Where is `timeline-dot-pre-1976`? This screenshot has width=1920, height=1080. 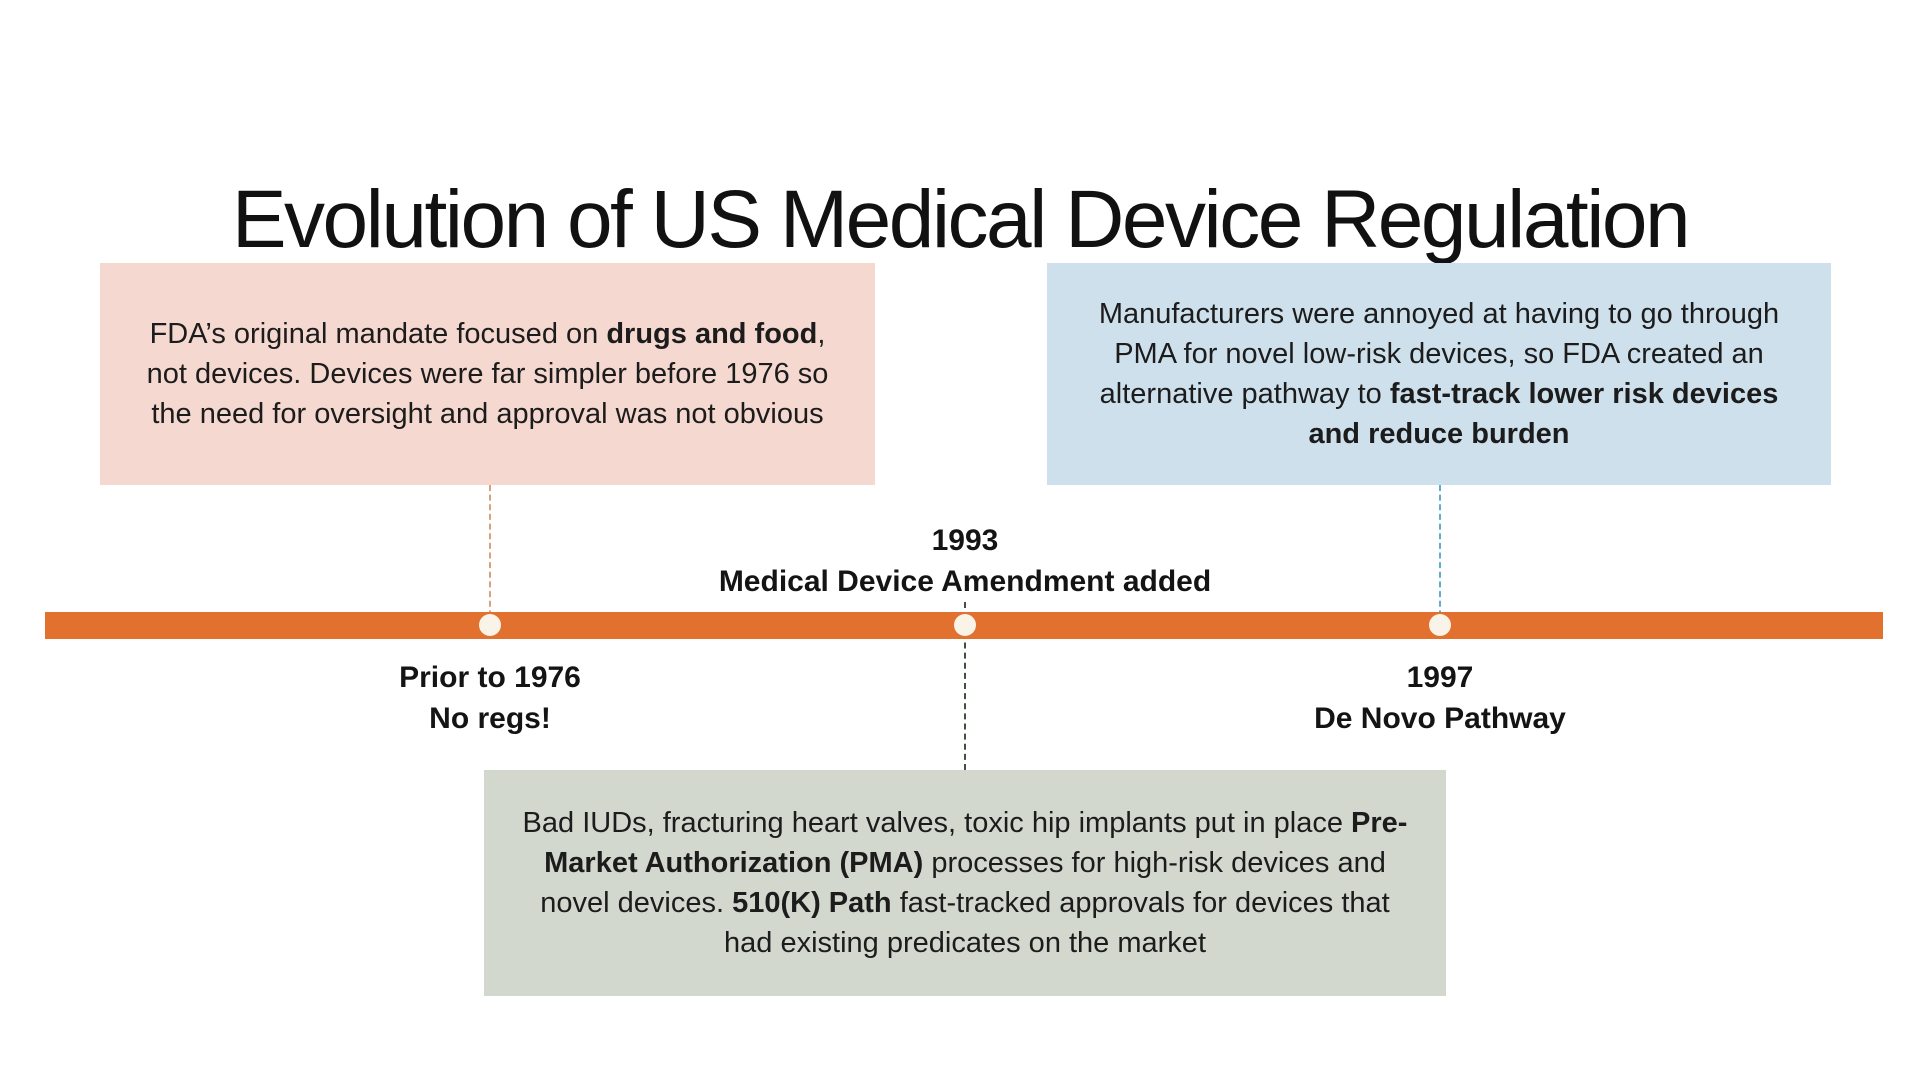
timeline-dot-pre-1976 is located at coordinates (490, 625).